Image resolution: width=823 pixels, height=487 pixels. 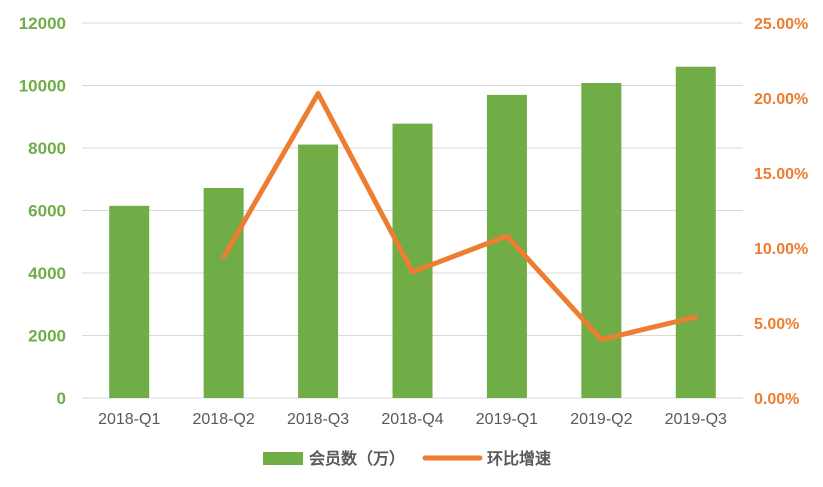 What do you see at coordinates (283, 458) in the screenshot?
I see `legend-swatch-bar` at bounding box center [283, 458].